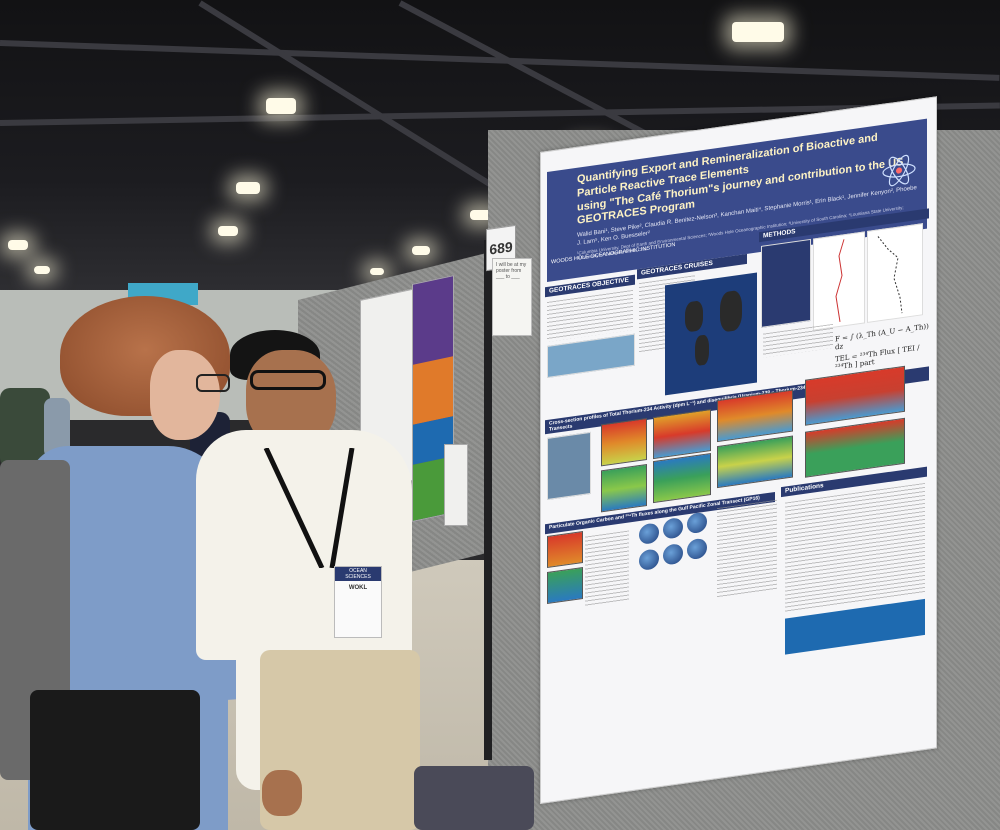 The width and height of the screenshot is (1000, 830). What do you see at coordinates (358, 588) in the screenshot?
I see `badge-name: WOKL` at bounding box center [358, 588].